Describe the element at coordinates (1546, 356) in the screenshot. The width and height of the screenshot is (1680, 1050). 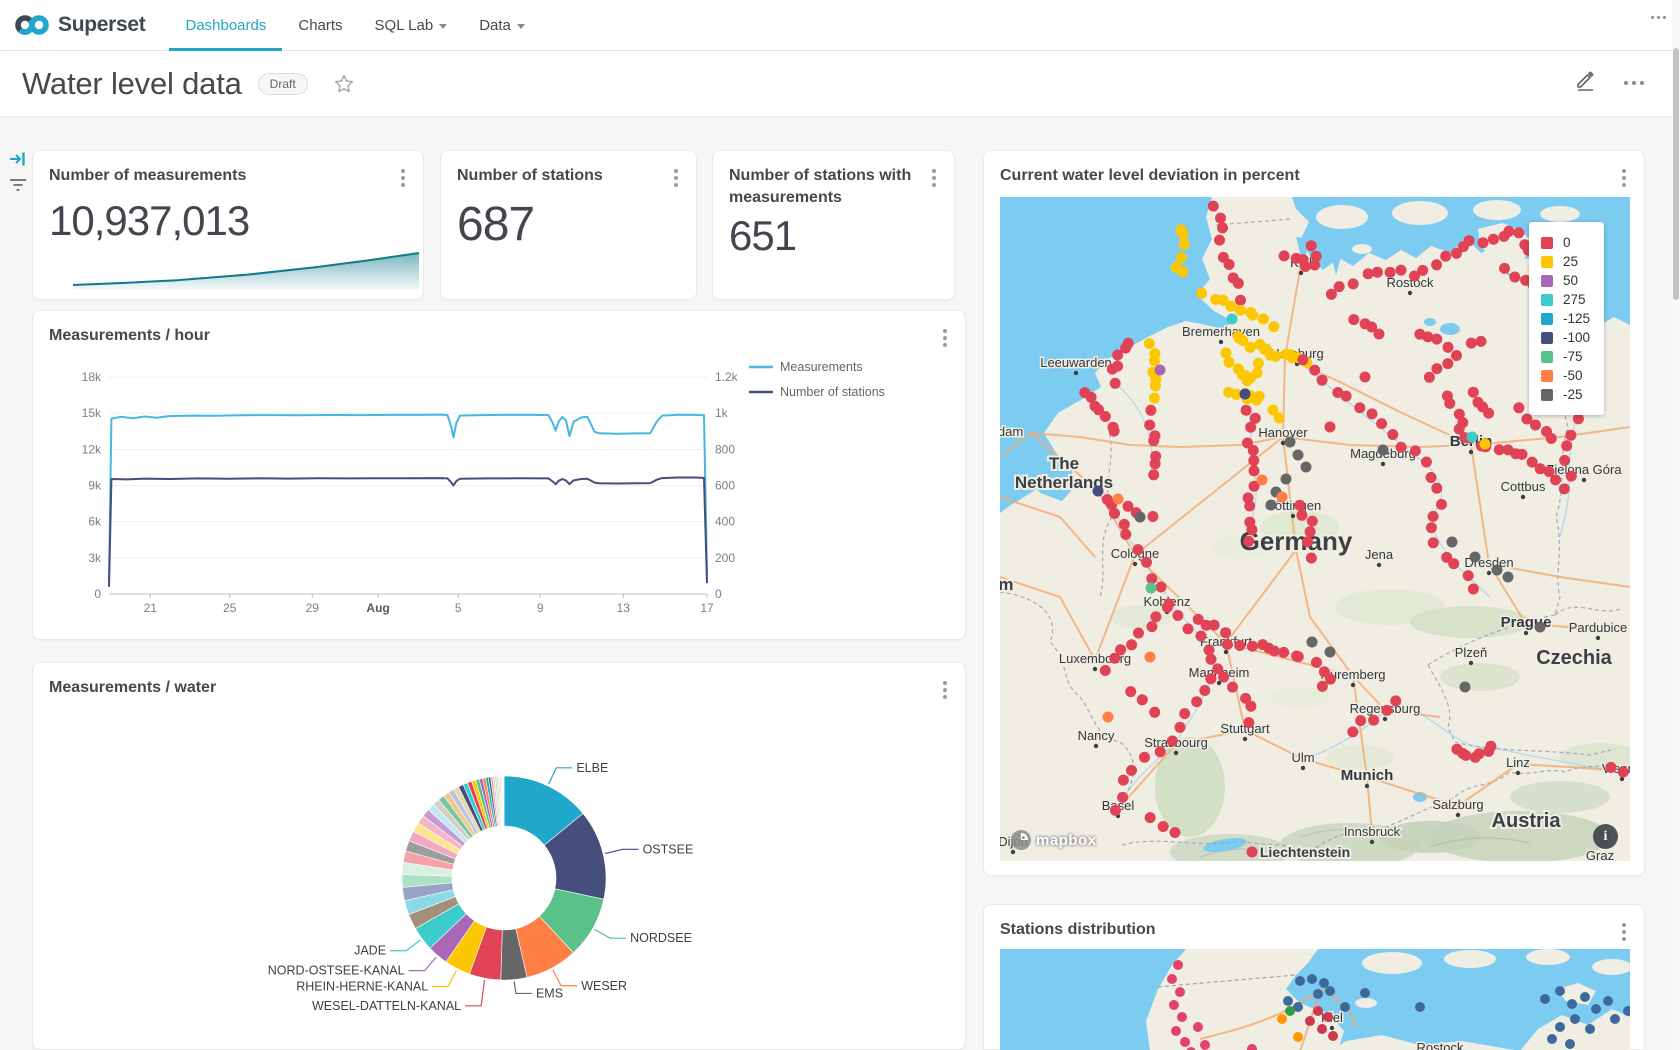
I see `legend-color-swatch` at that location.